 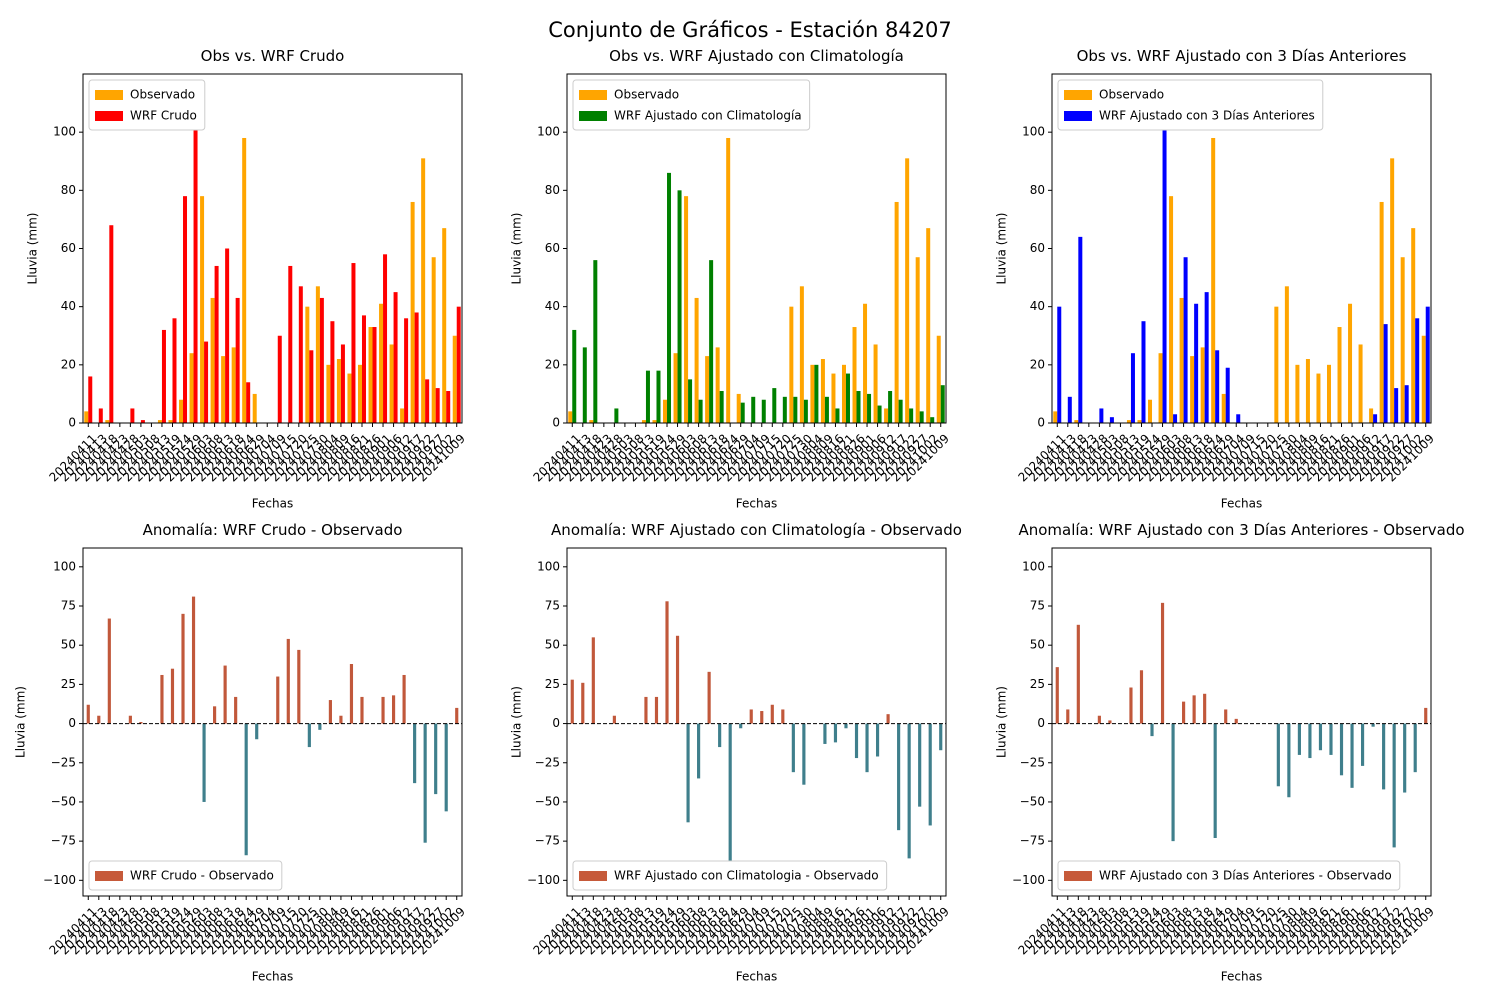 I want to click on y-tick-label: 100, so click(x=548, y=566).